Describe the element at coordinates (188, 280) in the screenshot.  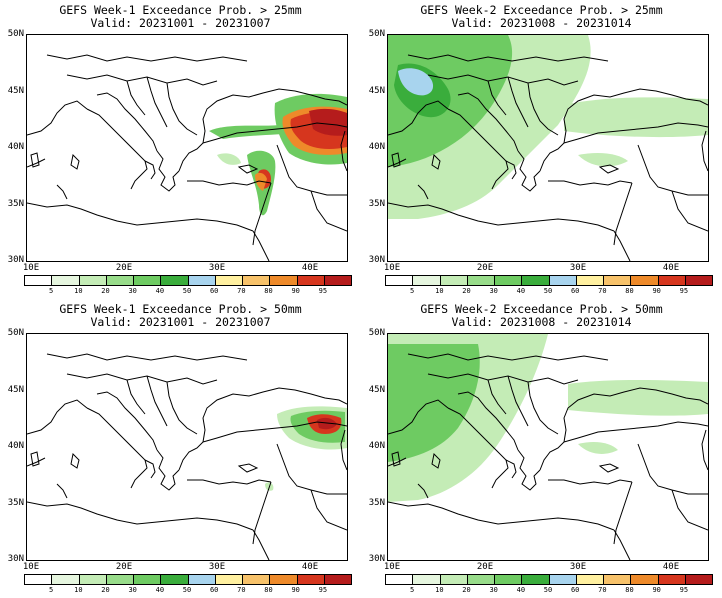
I see `colorbar` at that location.